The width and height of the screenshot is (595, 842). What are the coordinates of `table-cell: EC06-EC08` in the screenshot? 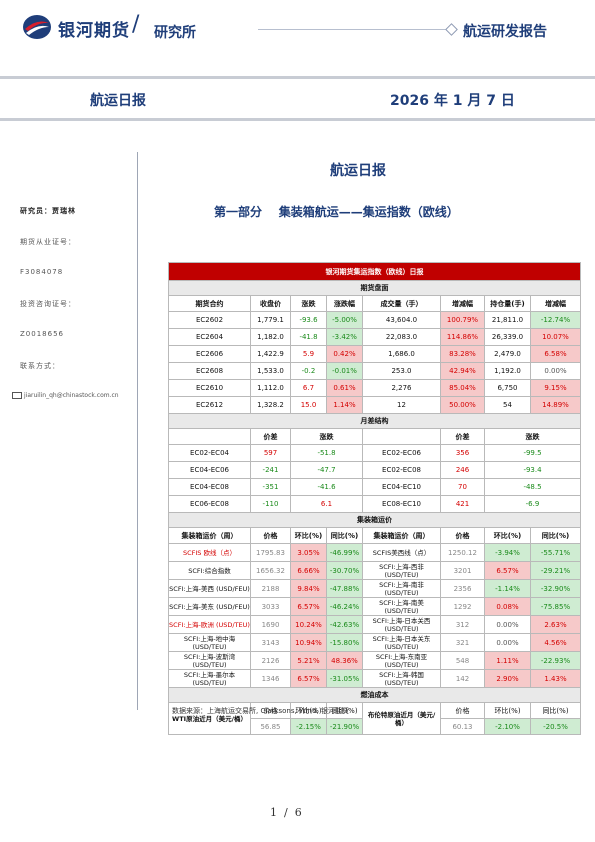 It's located at (209, 504).